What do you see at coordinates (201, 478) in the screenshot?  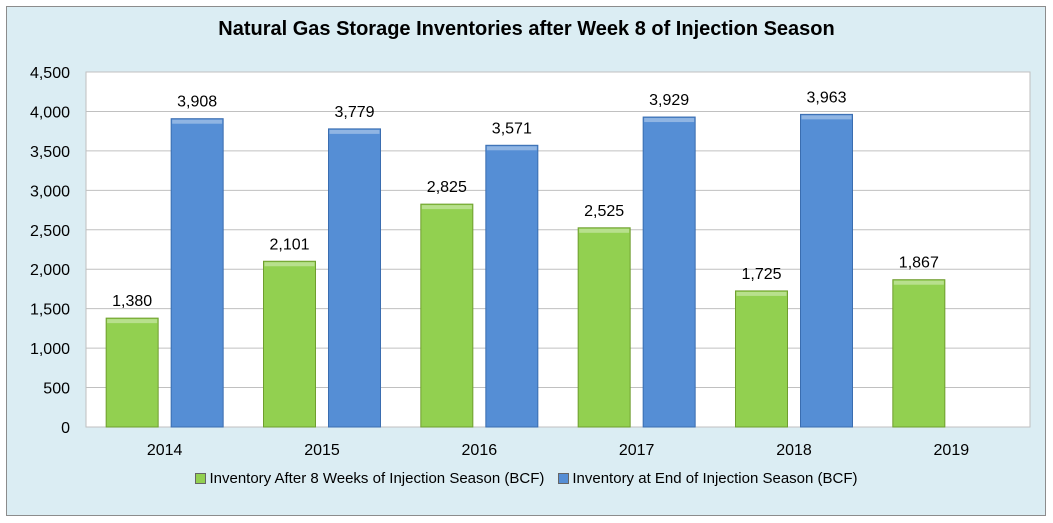 I see `legend-swatch-green` at bounding box center [201, 478].